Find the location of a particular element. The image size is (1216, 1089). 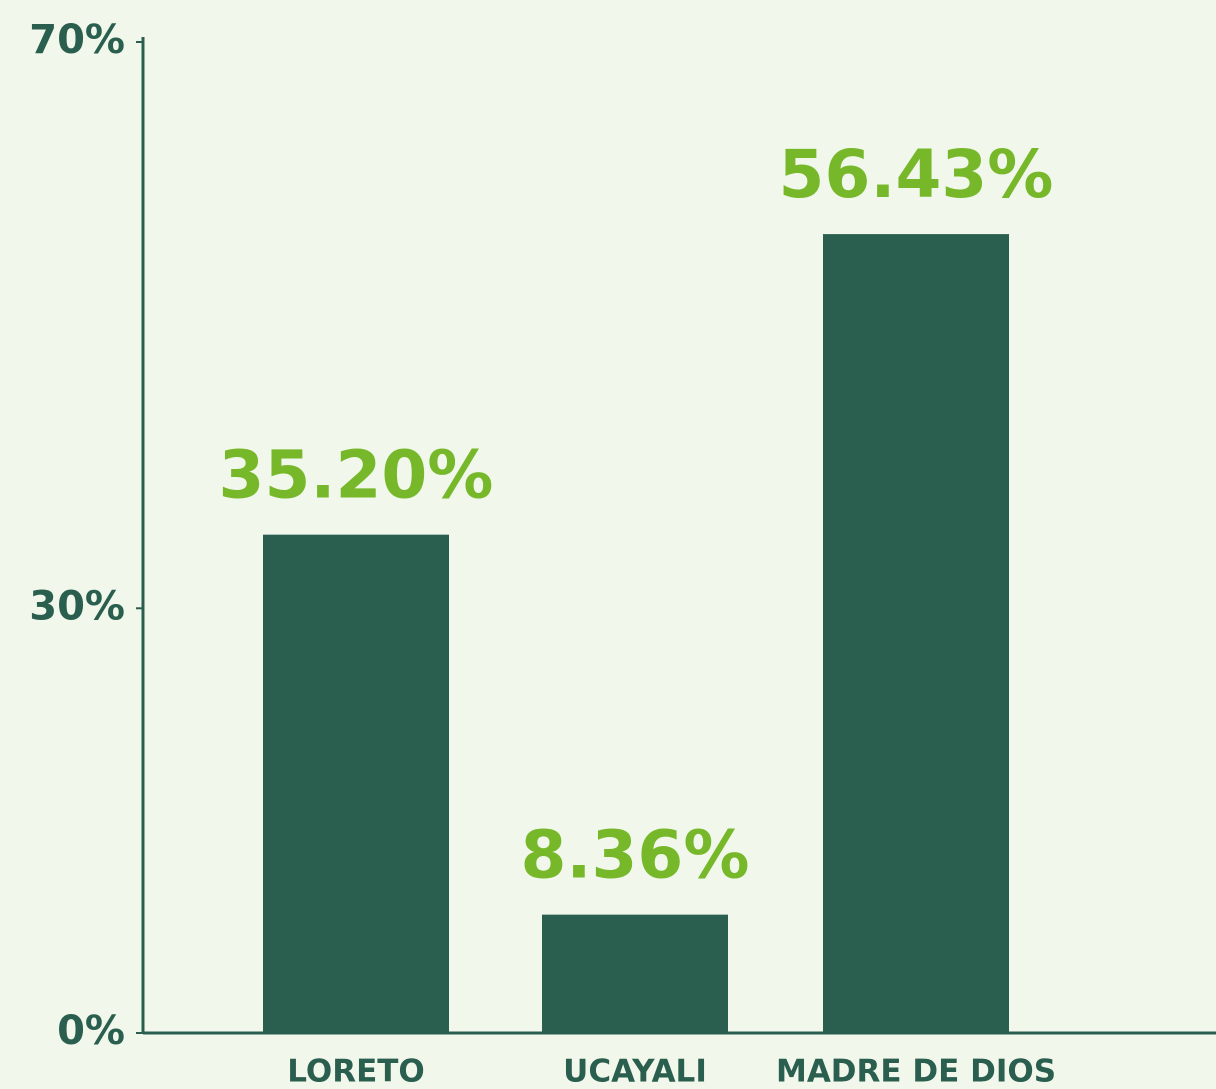

value-label: 35.20% is located at coordinates (356, 475).